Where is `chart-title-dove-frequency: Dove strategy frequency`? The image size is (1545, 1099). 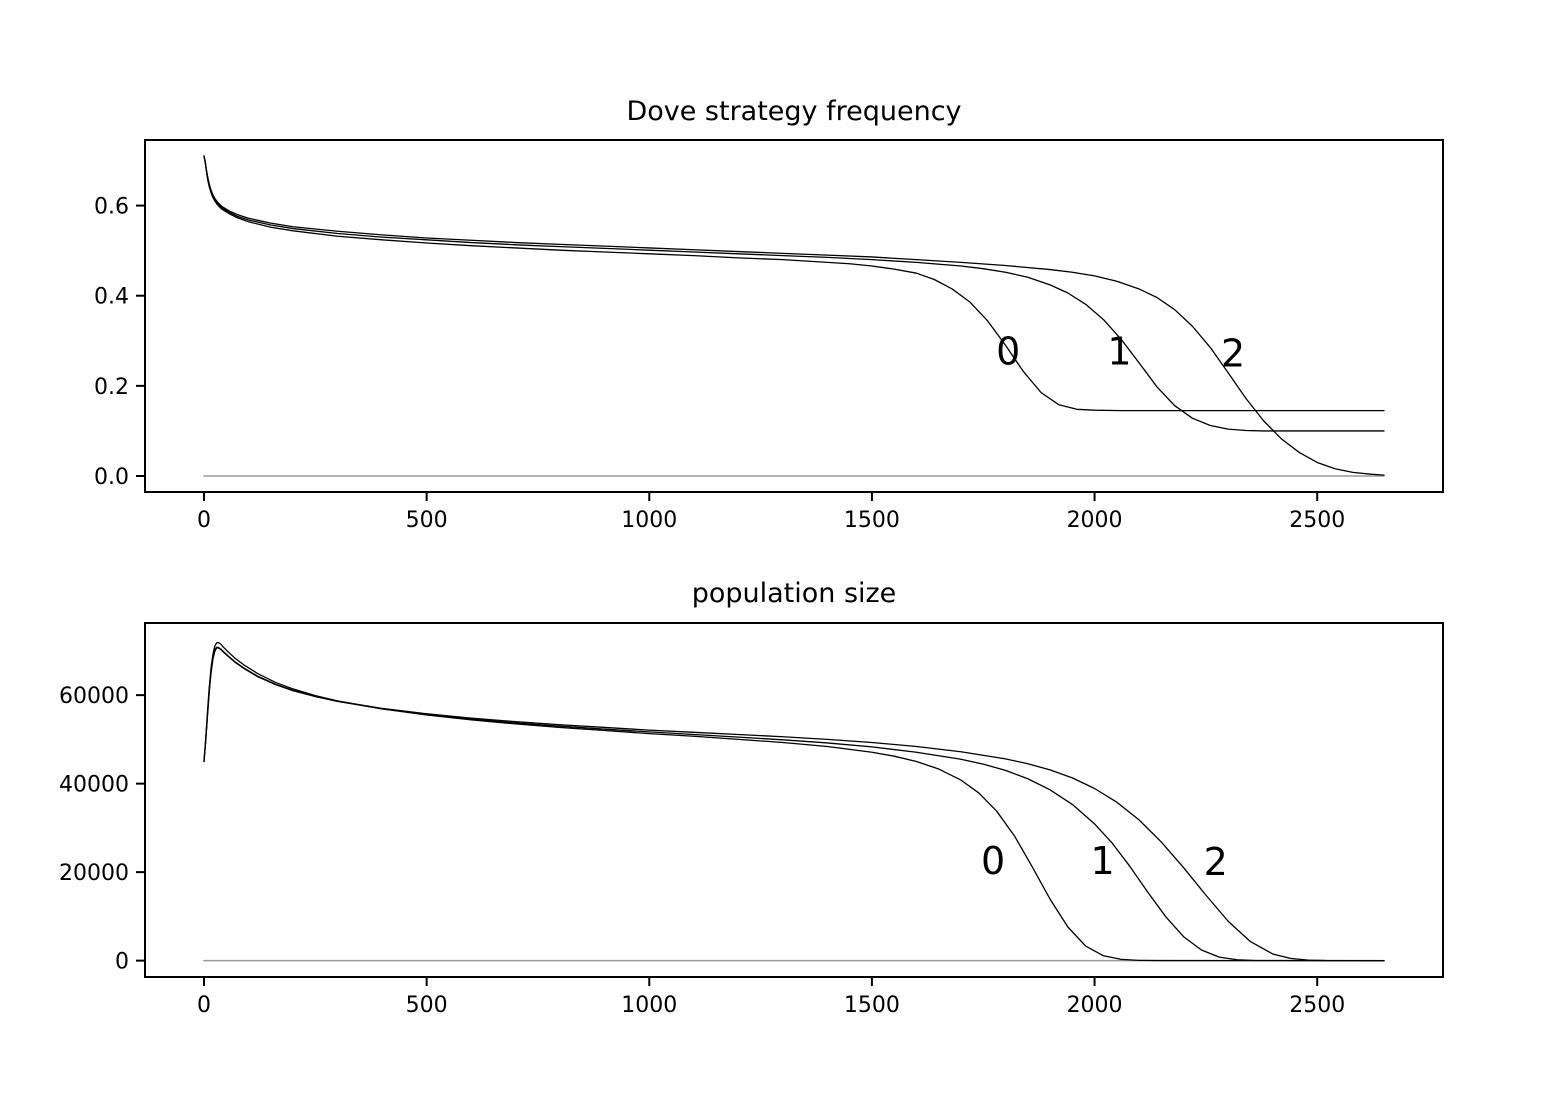 chart-title-dove-frequency: Dove strategy frequency is located at coordinates (794, 111).